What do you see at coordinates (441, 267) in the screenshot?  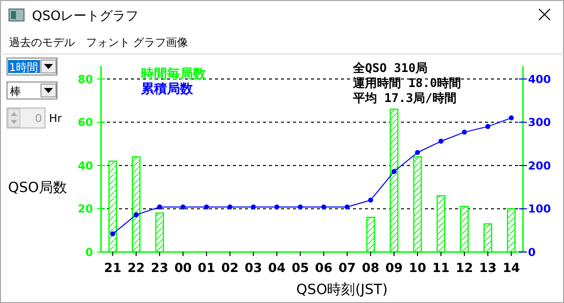 I see `x-tick-label: 11` at bounding box center [441, 267].